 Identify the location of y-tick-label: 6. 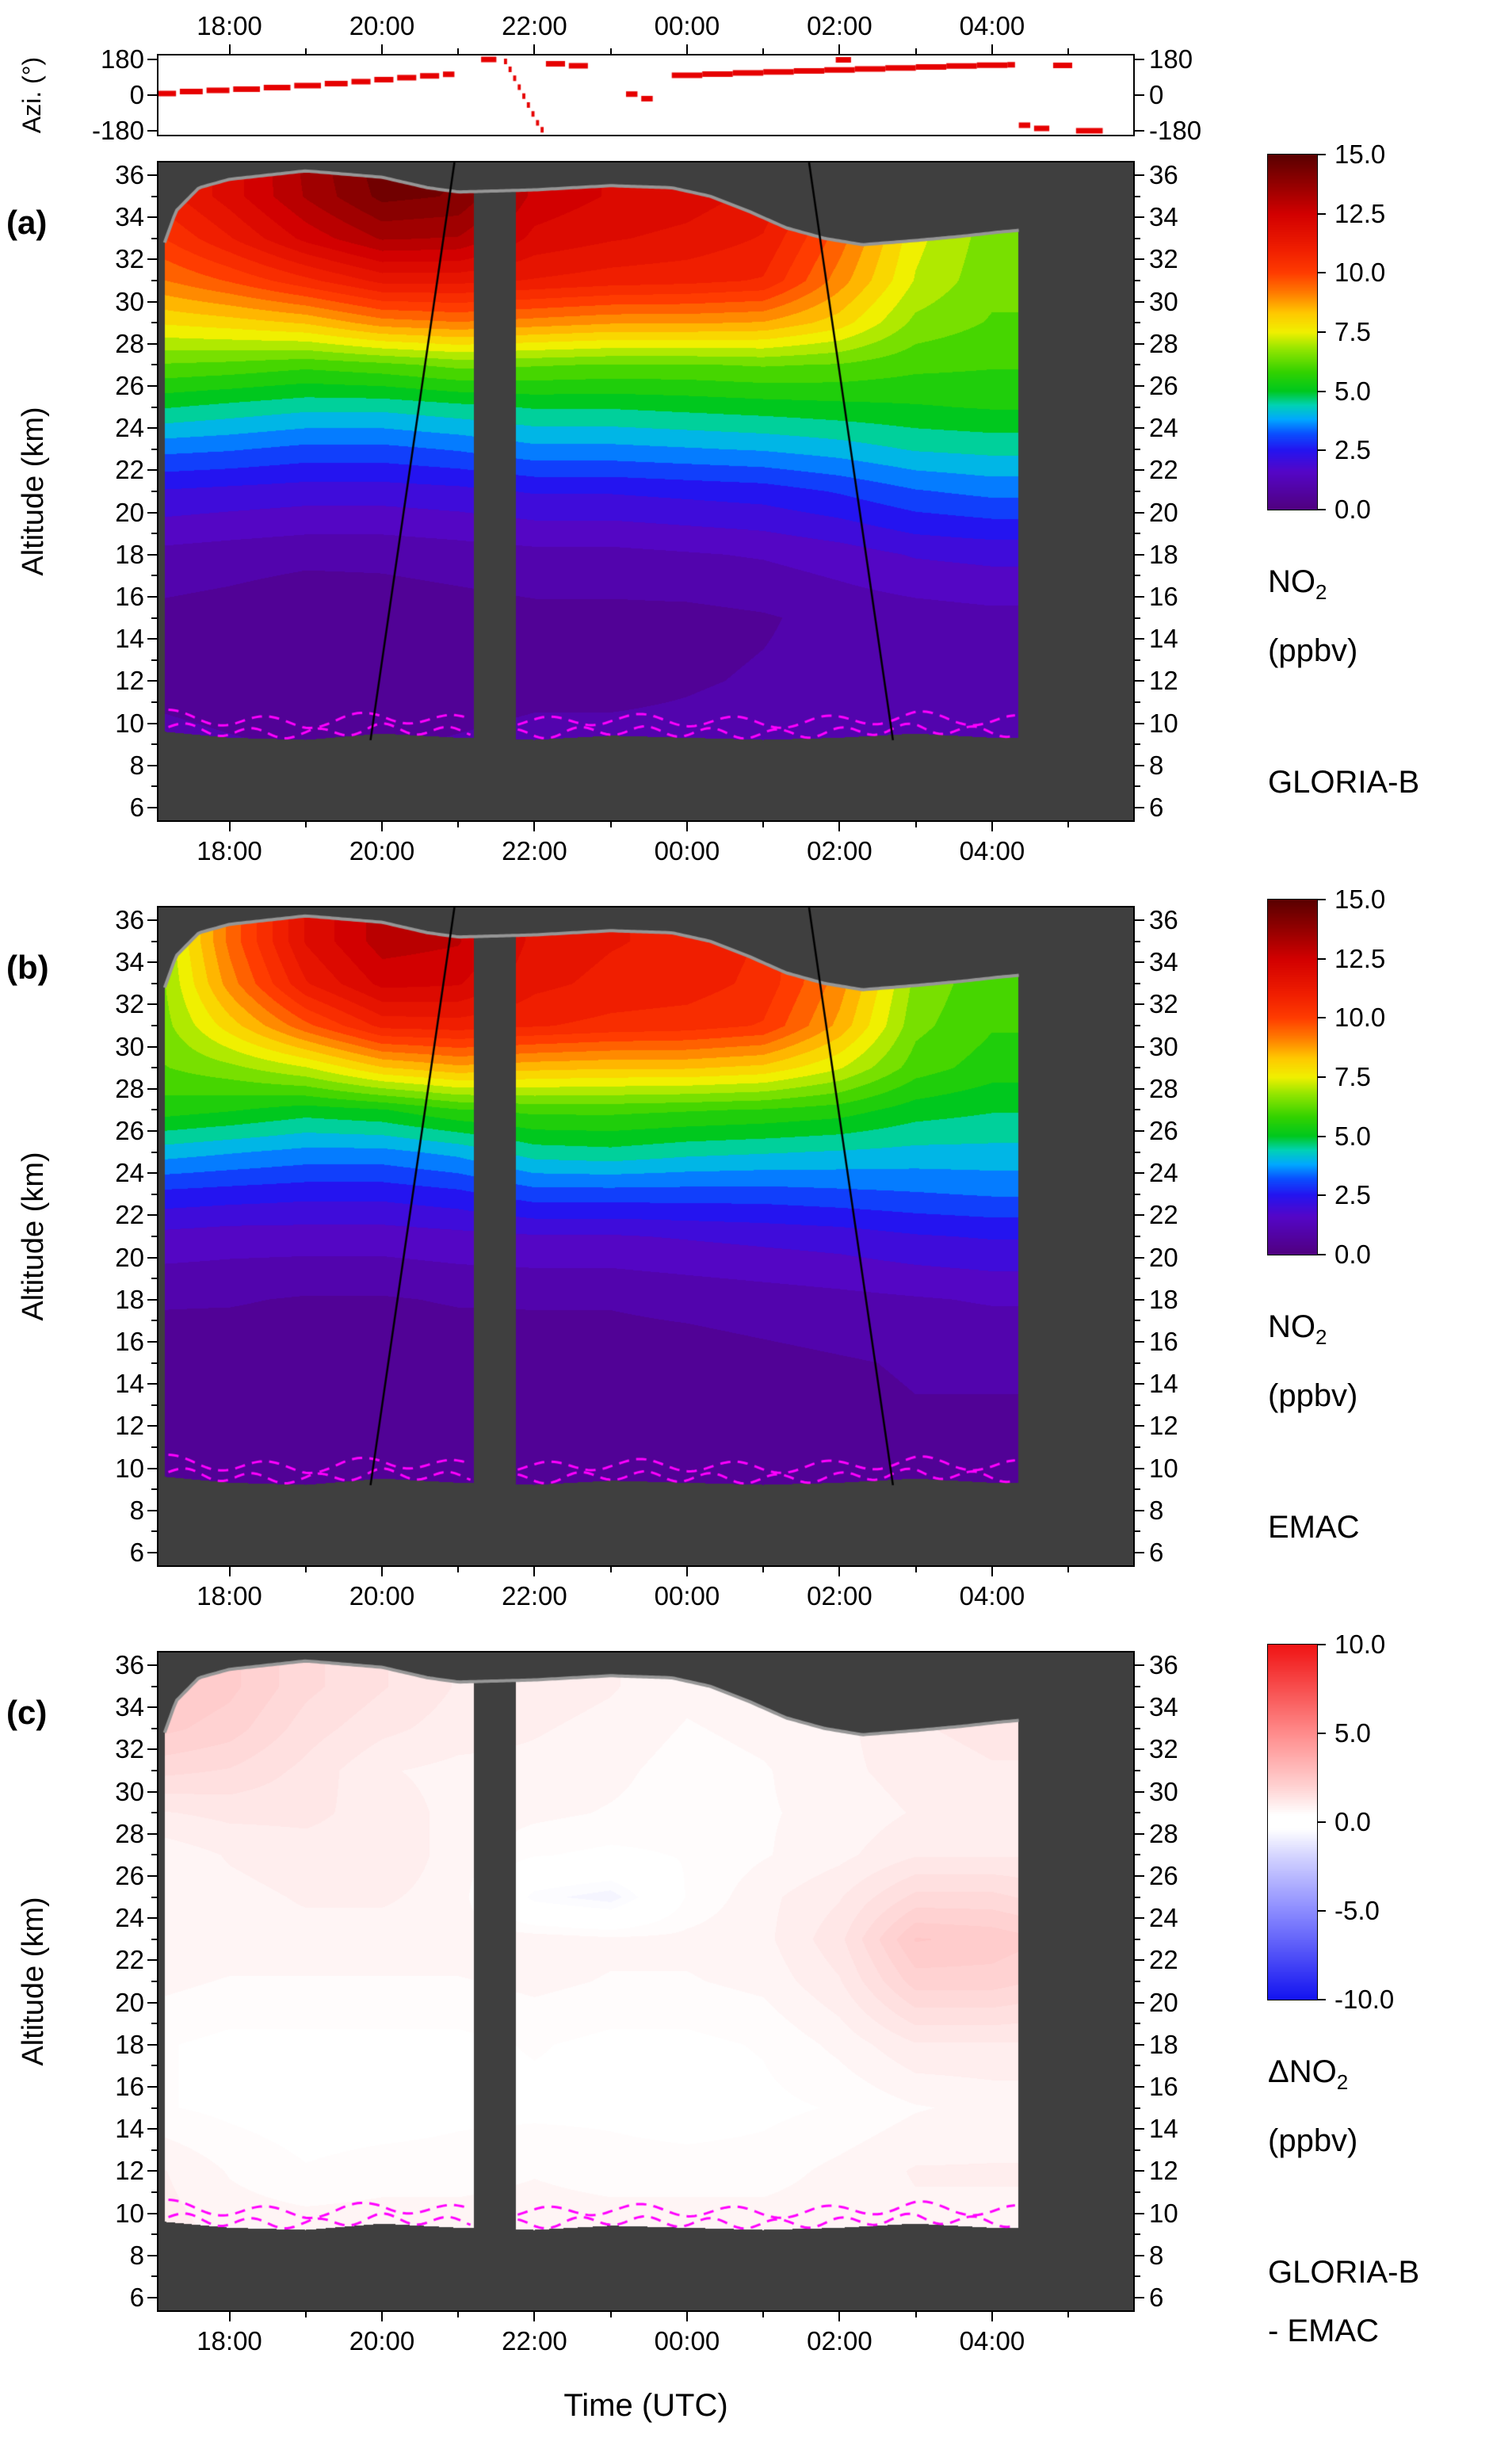
(136, 808).